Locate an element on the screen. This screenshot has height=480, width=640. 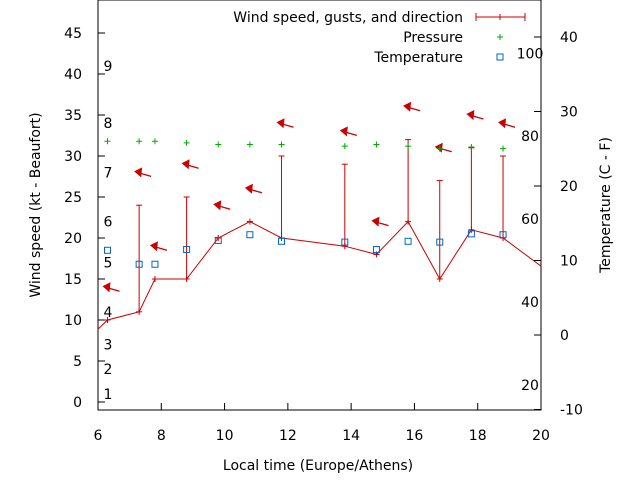
x-tick-label: 12 is located at coordinates (288, 436).